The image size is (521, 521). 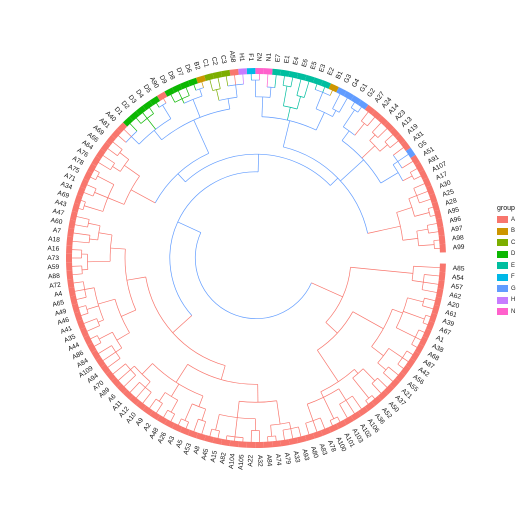 I want to click on tip-label: A1, so click(x=440, y=340).